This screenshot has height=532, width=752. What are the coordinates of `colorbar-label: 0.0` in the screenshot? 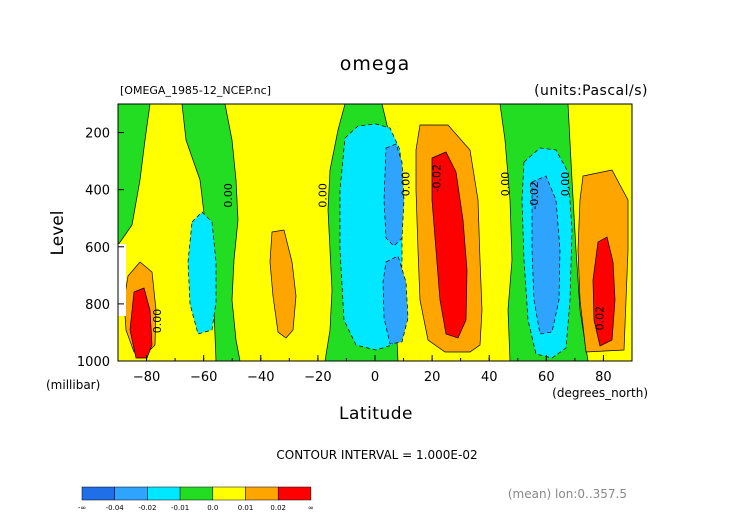 It's located at (212, 508).